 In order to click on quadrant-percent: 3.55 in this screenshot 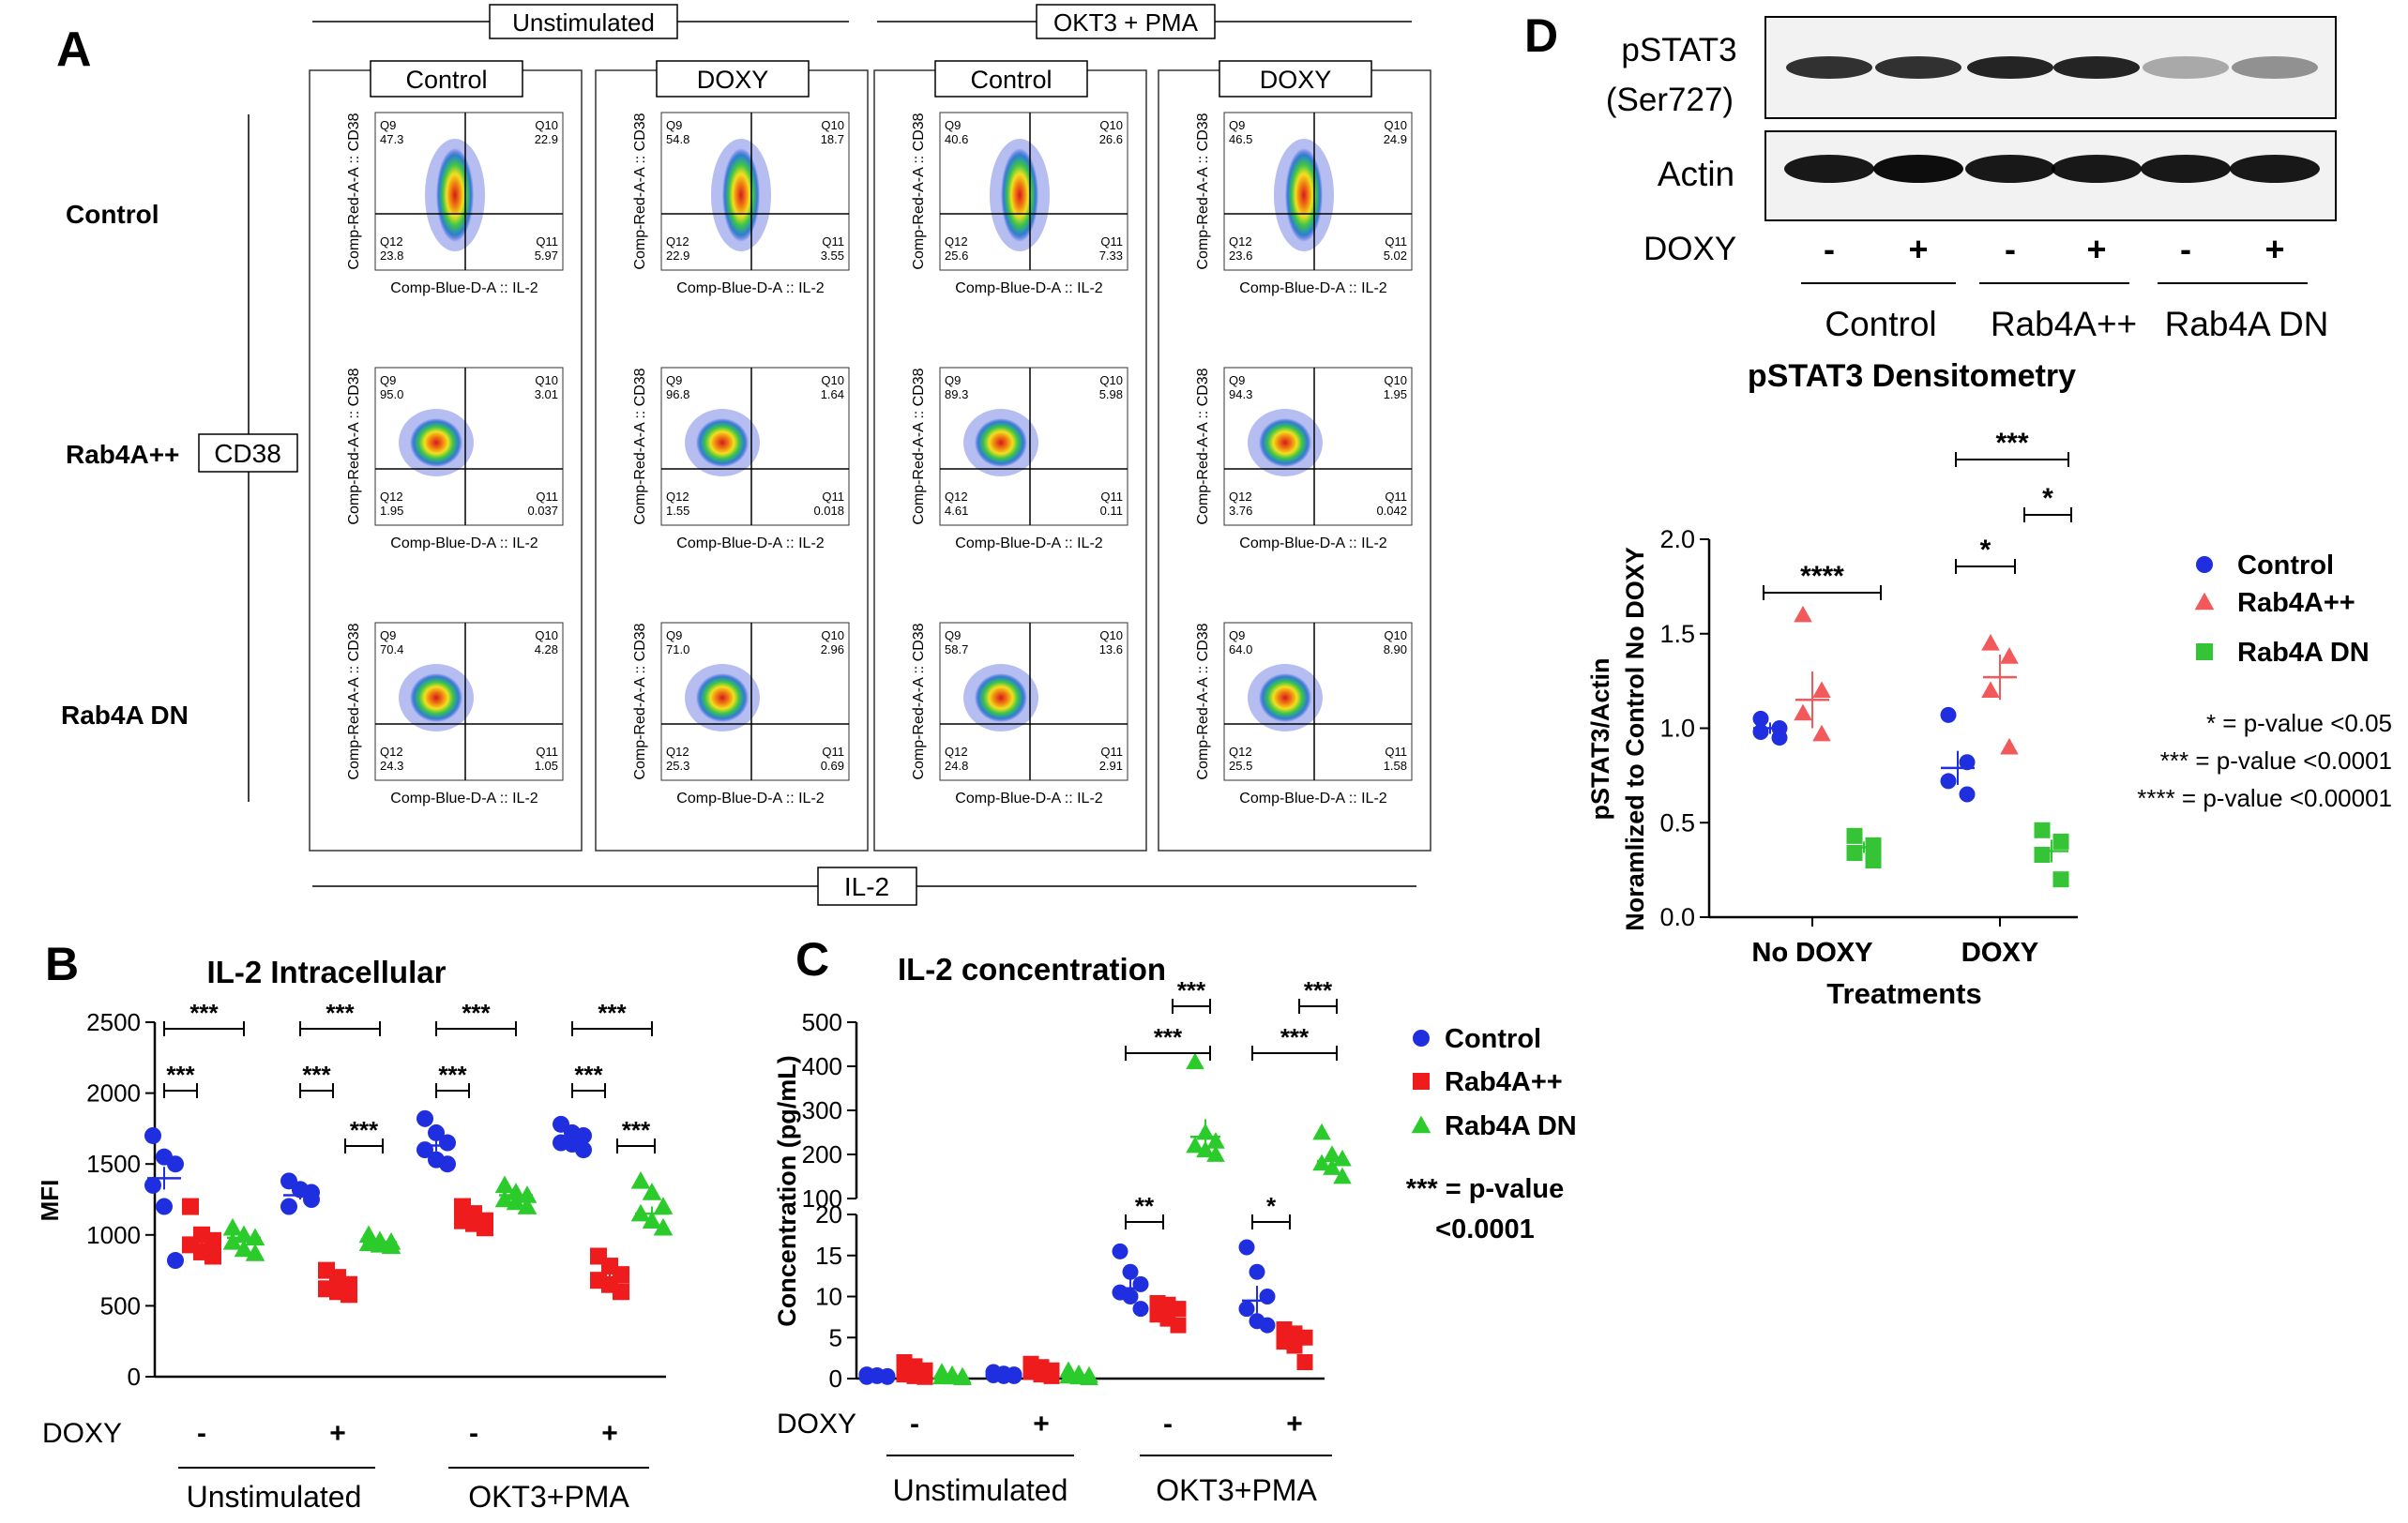, I will do `click(833, 256)`.